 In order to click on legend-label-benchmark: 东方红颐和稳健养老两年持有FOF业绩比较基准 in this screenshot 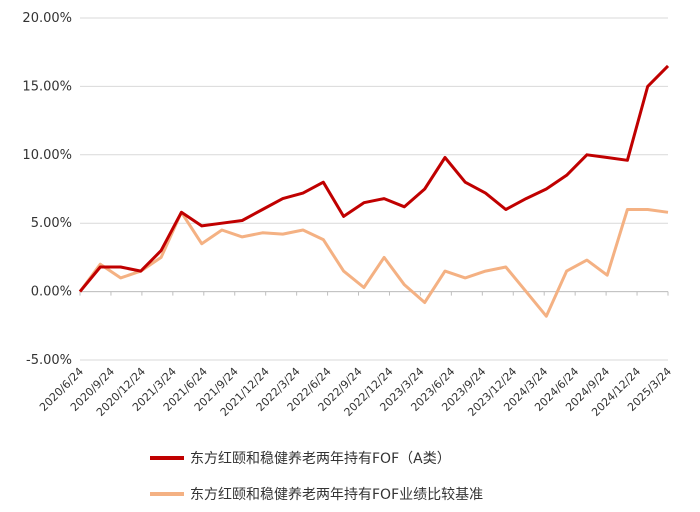, I will do `click(337, 495)`.